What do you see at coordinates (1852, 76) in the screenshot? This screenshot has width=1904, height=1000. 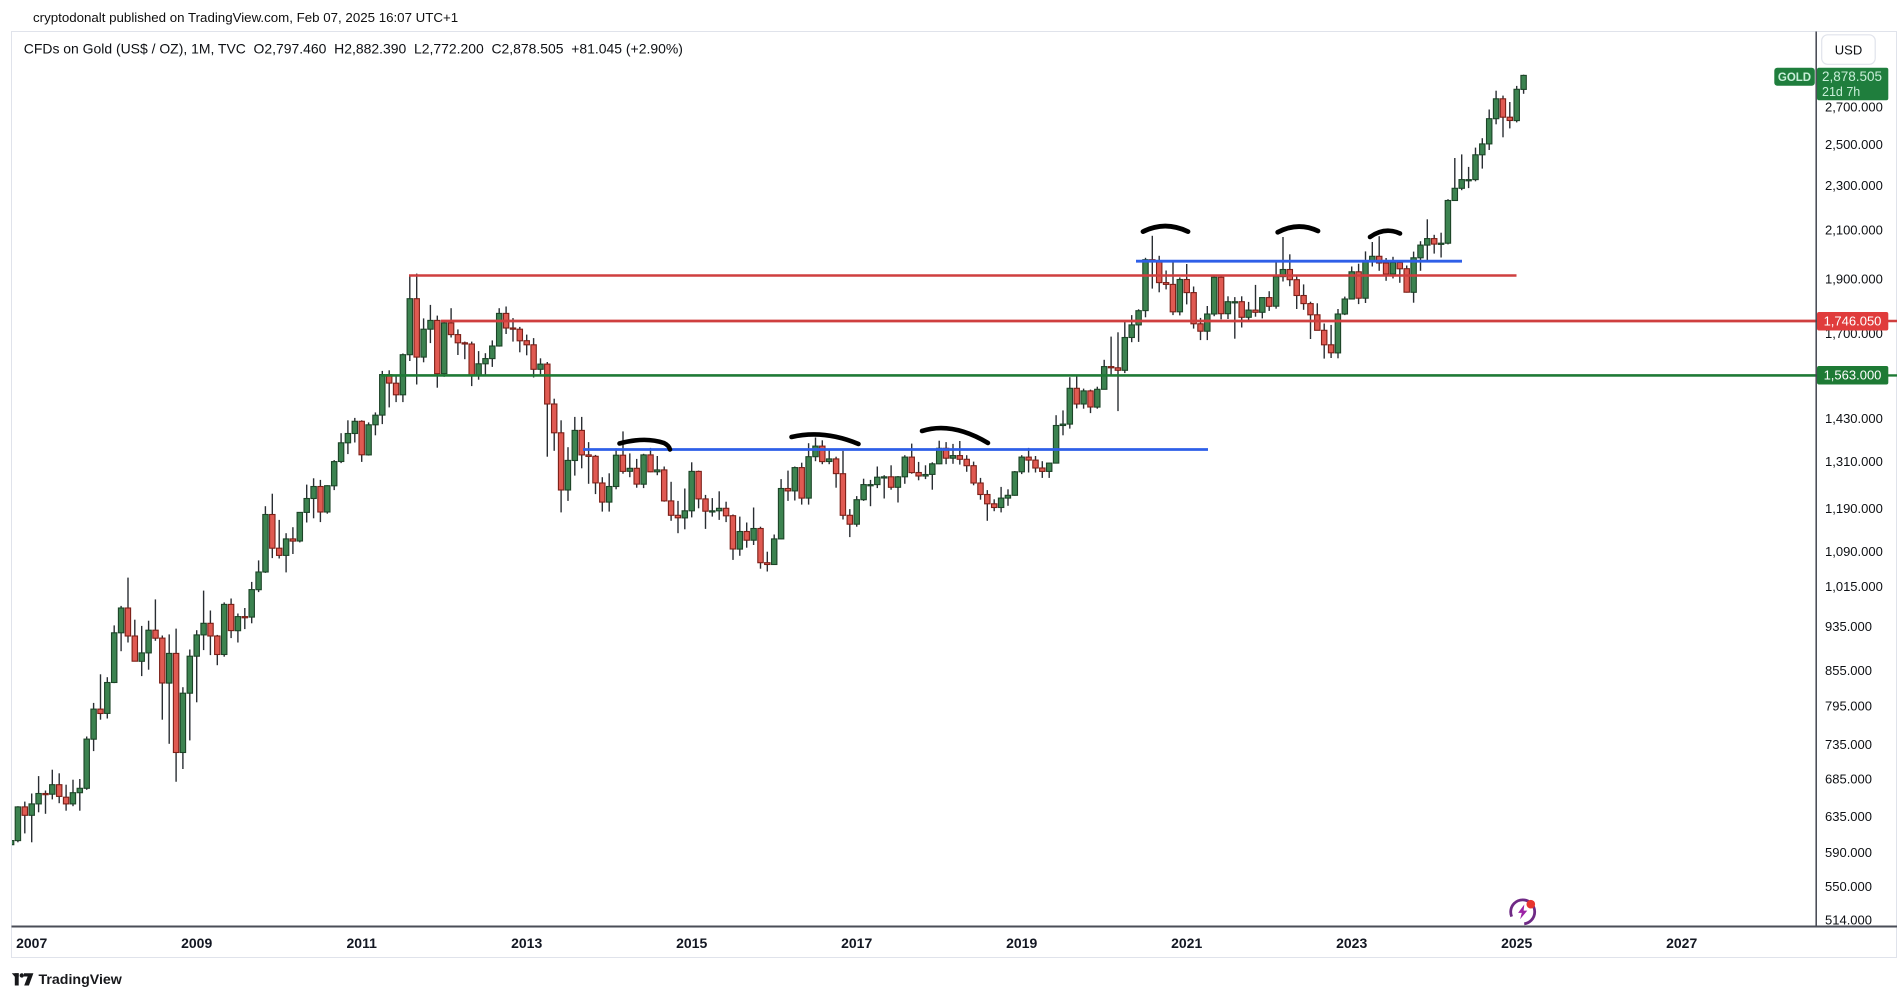 I see `svg-text: 2,878.505` at bounding box center [1852, 76].